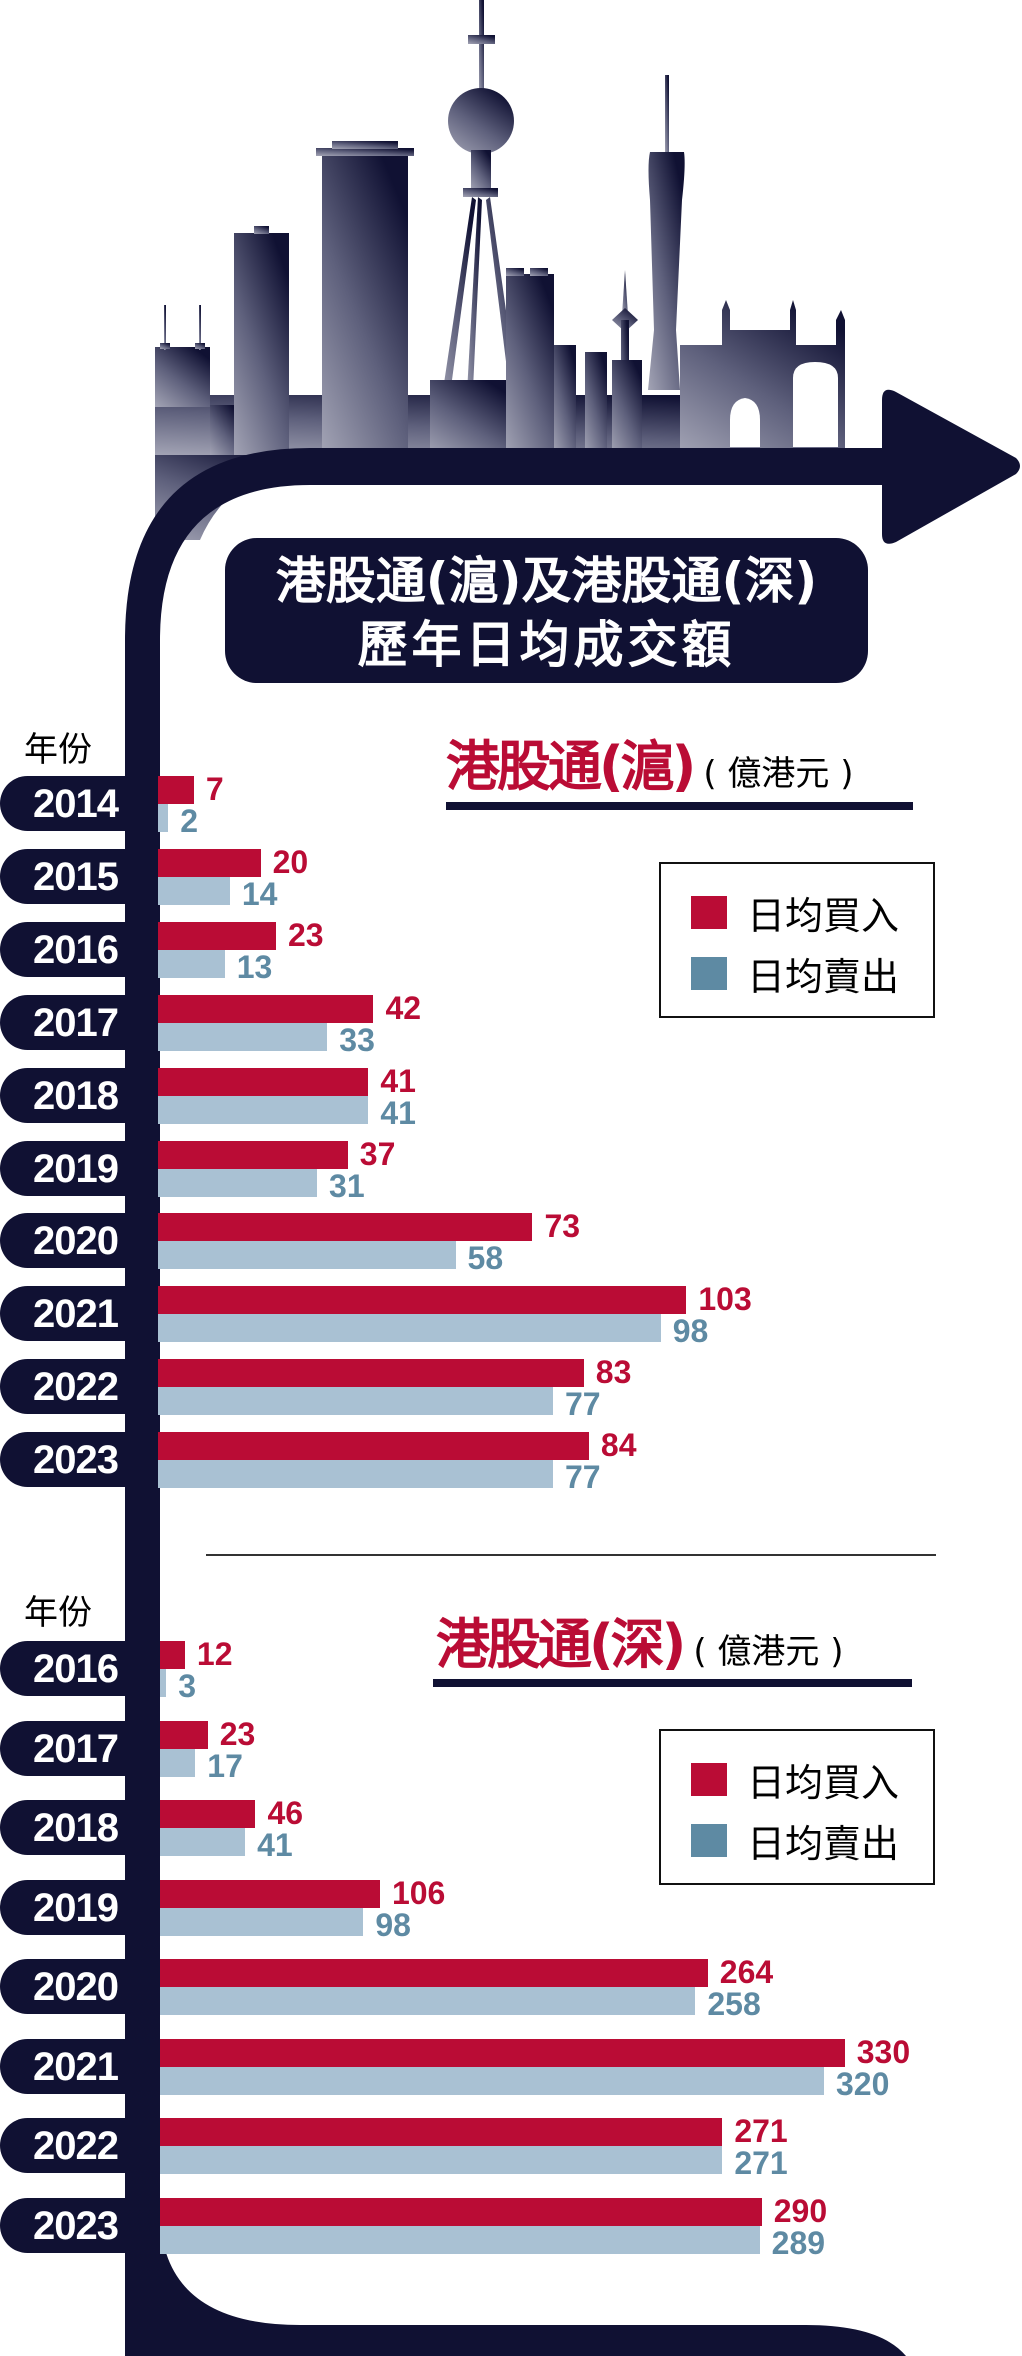 Image resolution: width=1022 pixels, height=2356 pixels. I want to click on year-label: 2021, so click(76, 2066).